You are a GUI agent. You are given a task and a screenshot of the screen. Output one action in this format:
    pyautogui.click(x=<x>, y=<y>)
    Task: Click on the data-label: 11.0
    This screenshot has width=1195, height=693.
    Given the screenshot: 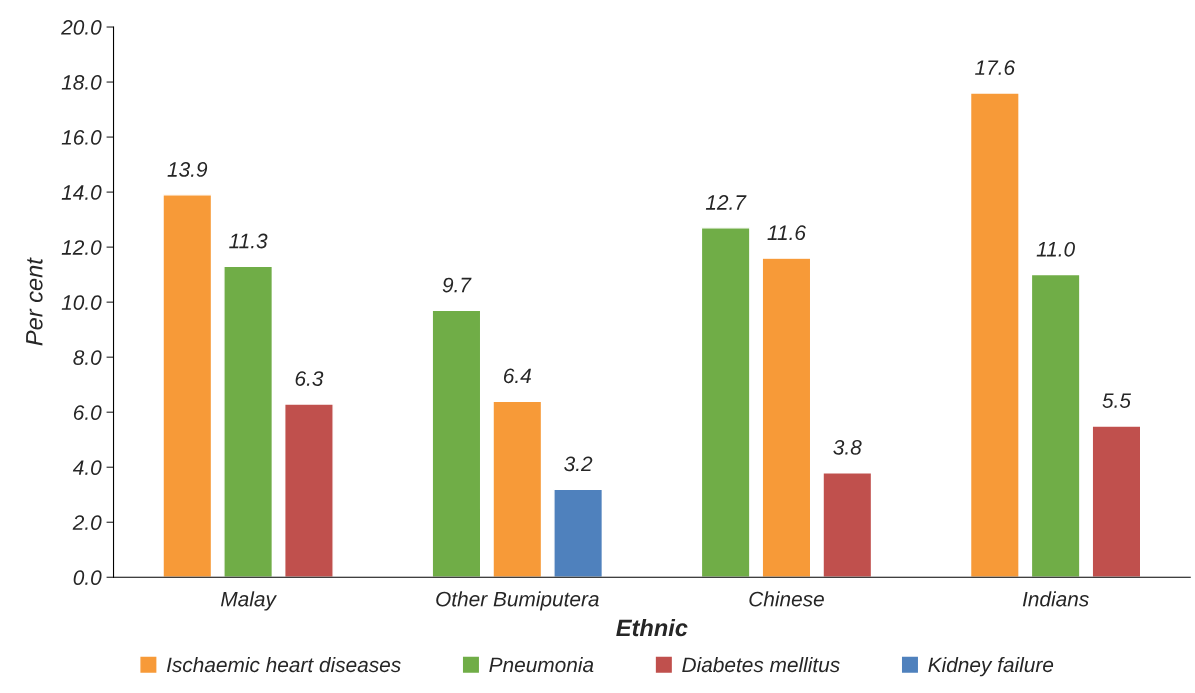 What is the action you would take?
    pyautogui.click(x=1055, y=249)
    